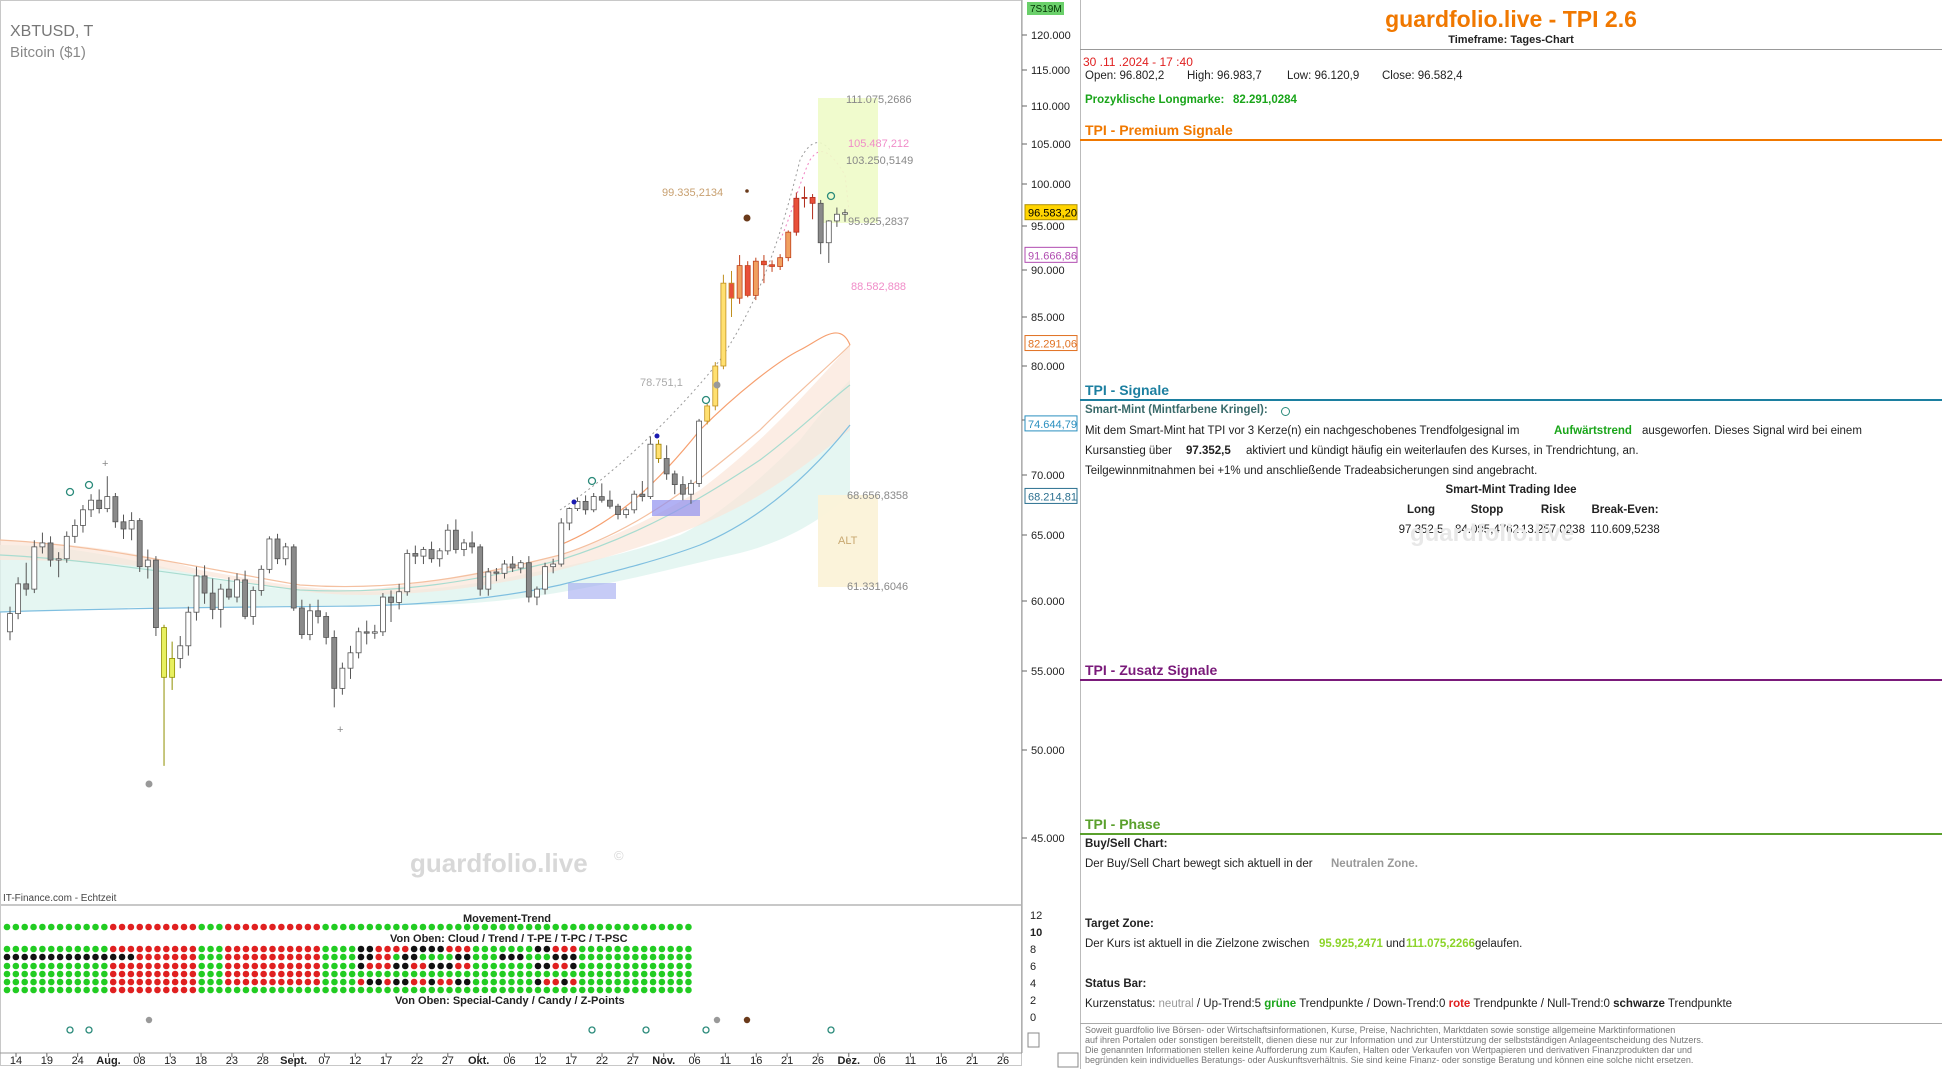 The height and width of the screenshot is (1069, 1942). Describe the element at coordinates (1048, 672) in the screenshot. I see `y-tick-label: 55.000` at that location.